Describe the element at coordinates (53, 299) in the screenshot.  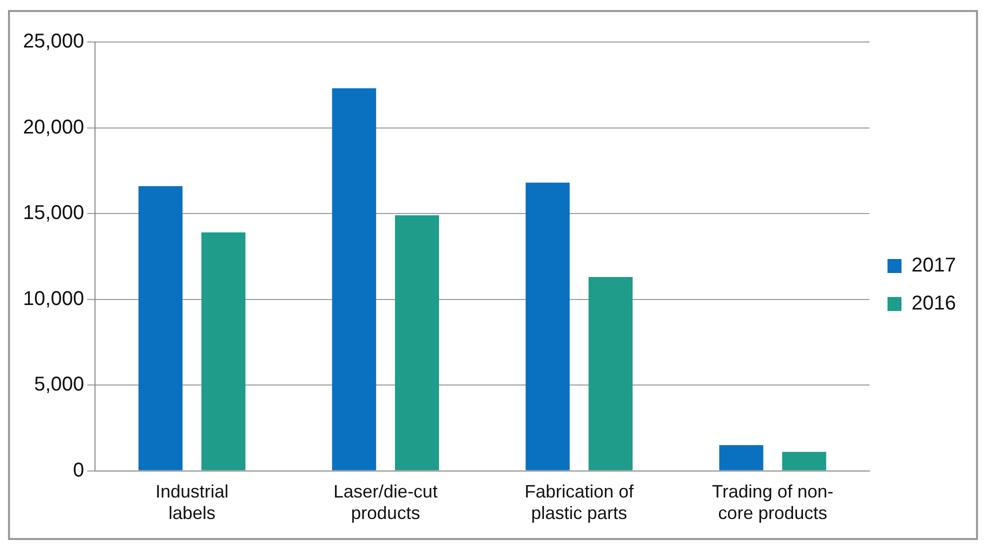
I see `y-tick-label: 10,000` at that location.